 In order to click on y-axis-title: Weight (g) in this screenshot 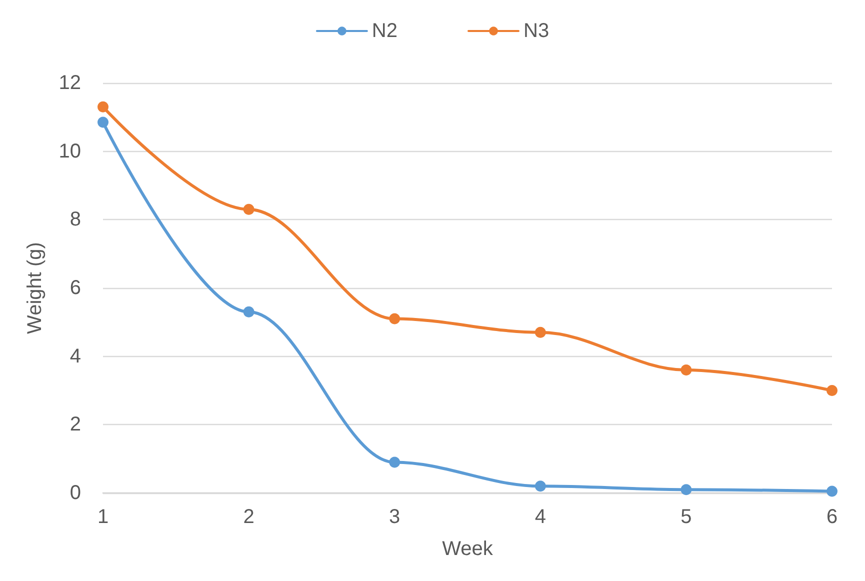, I will do `click(35, 288)`.